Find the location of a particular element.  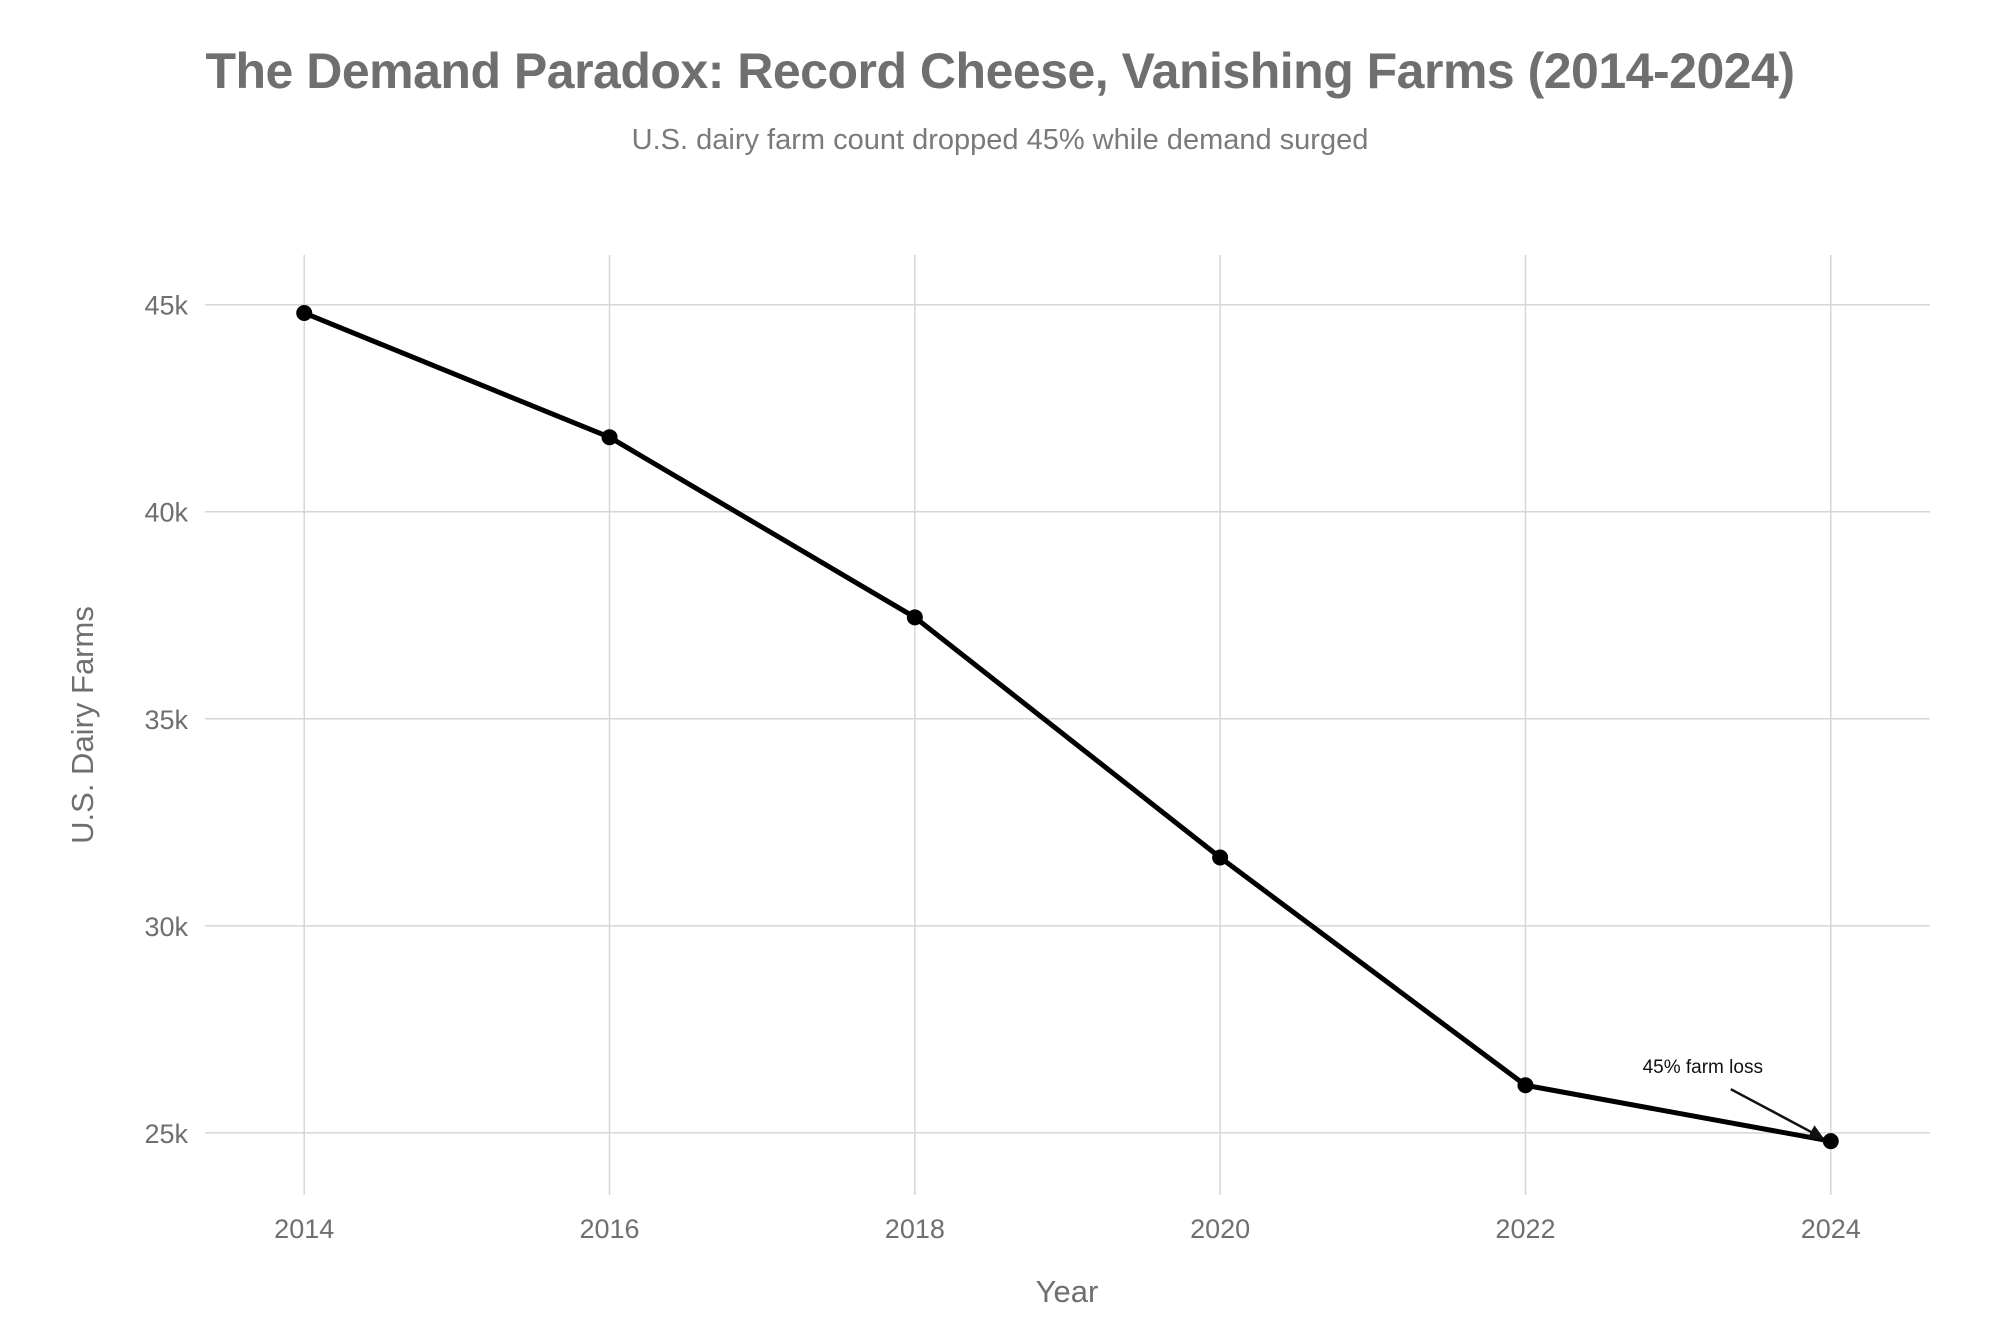

annotation-label: 45% farm loss is located at coordinates (1703, 1067).